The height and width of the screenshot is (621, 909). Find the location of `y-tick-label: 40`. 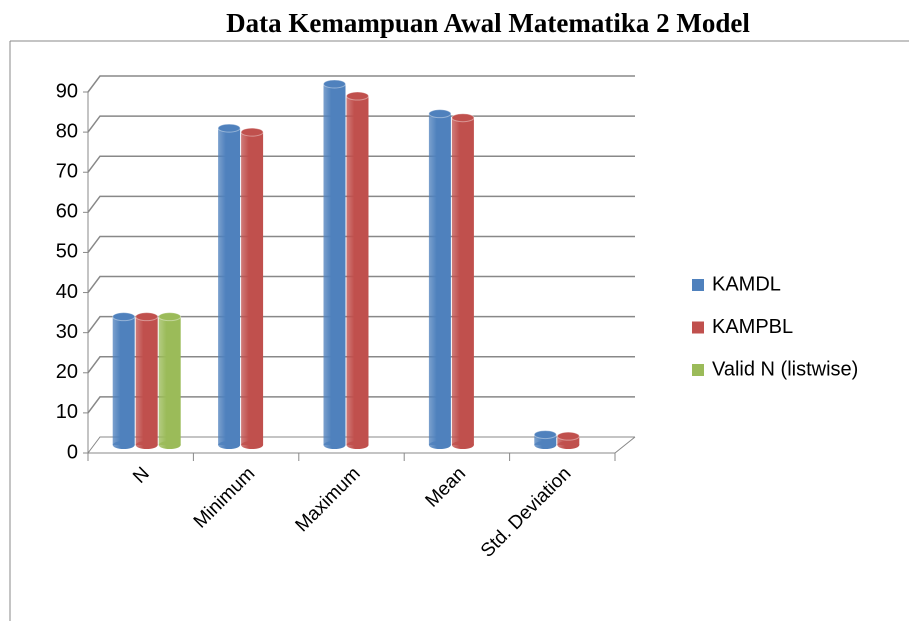

y-tick-label: 40 is located at coordinates (67, 292).